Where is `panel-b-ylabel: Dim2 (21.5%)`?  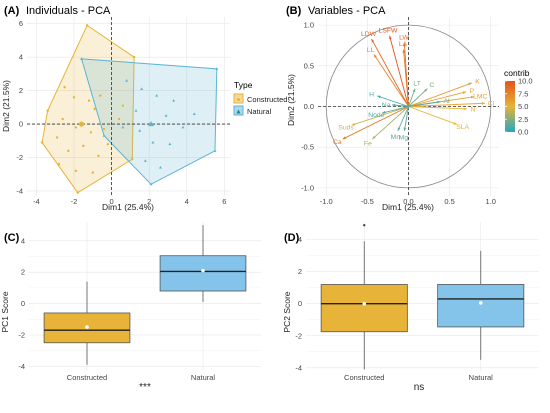 panel-b-ylabel: Dim2 (21.5%) is located at coordinates (291, 100).